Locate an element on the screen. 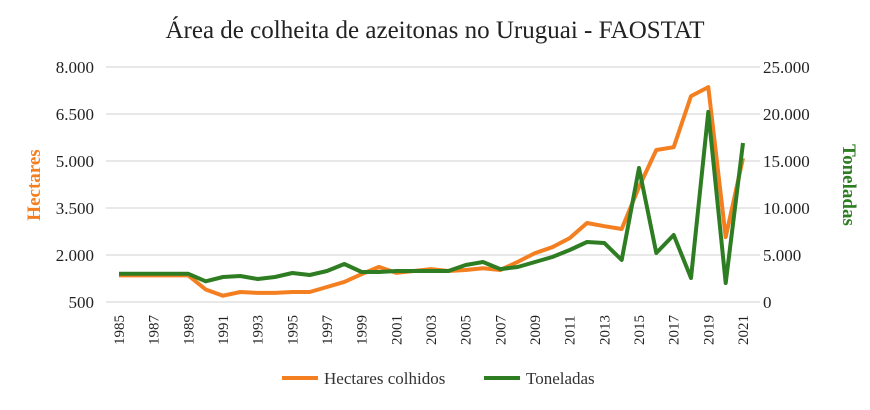  x-tick-label: 1989 is located at coordinates (189, 330).